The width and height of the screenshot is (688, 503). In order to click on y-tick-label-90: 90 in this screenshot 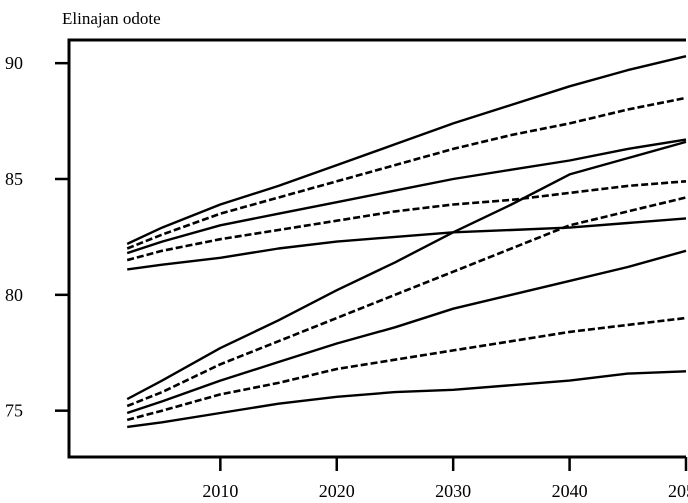, I will do `click(14, 63)`.